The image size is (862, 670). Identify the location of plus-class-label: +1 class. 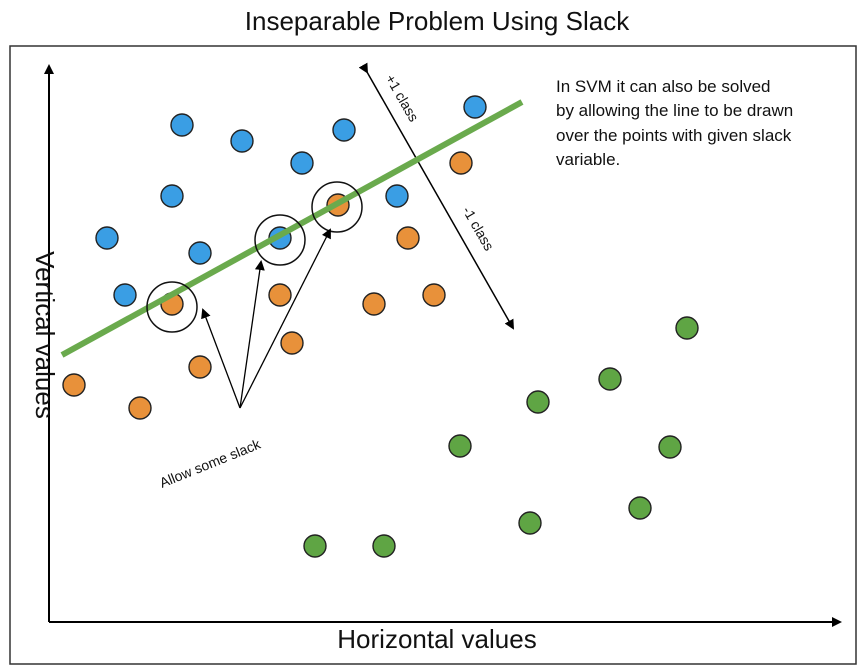
(402, 98).